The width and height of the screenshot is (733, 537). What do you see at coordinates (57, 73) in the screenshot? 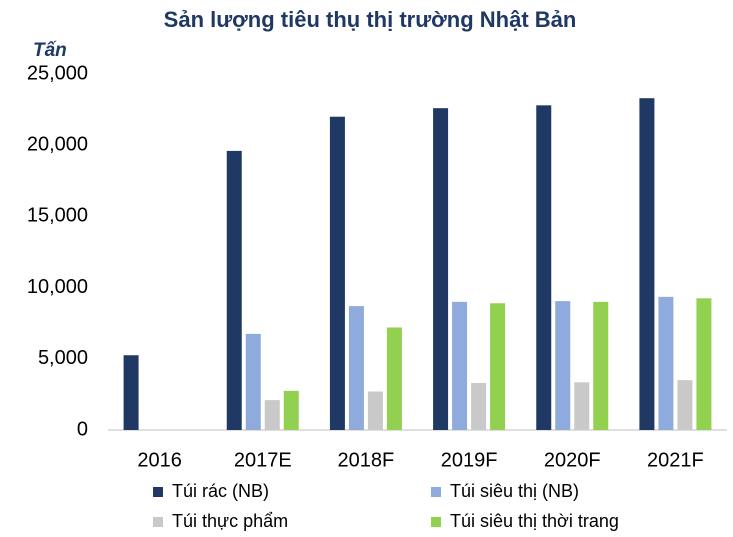
I see `y-tick-label: 25,000` at bounding box center [57, 73].